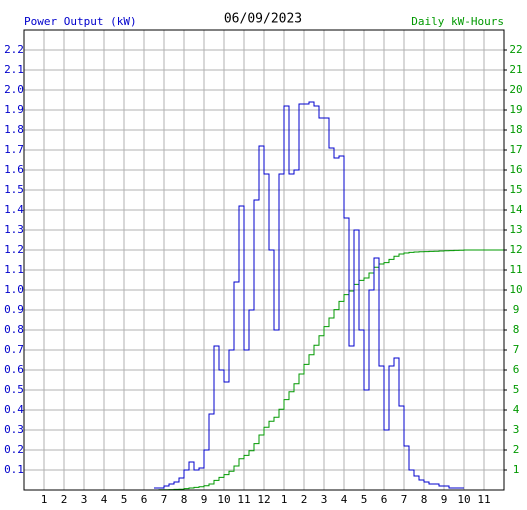 Image resolution: width=527 pixels, height=510 pixels. I want to click on y-tick-label: 0.1, so click(14, 469).